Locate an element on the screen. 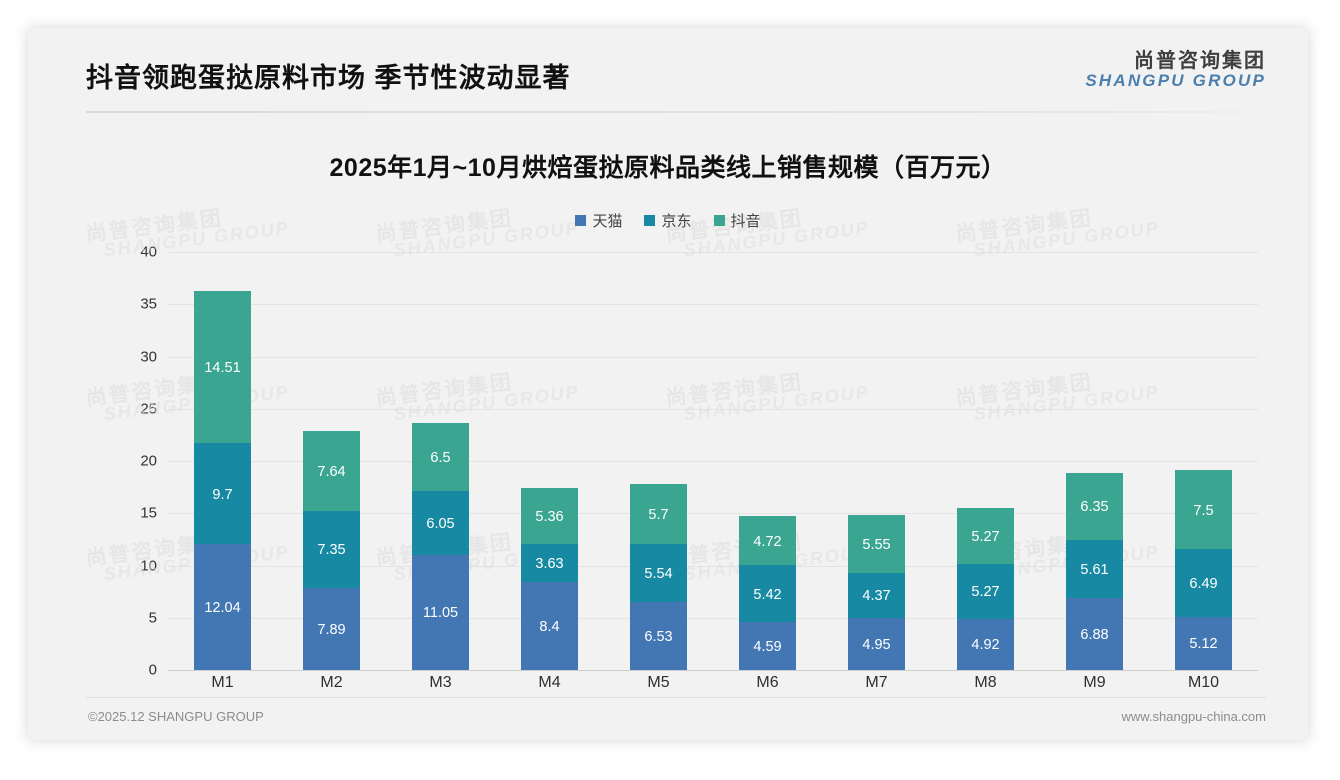  bar-value-label: 11.05 is located at coordinates (440, 613).